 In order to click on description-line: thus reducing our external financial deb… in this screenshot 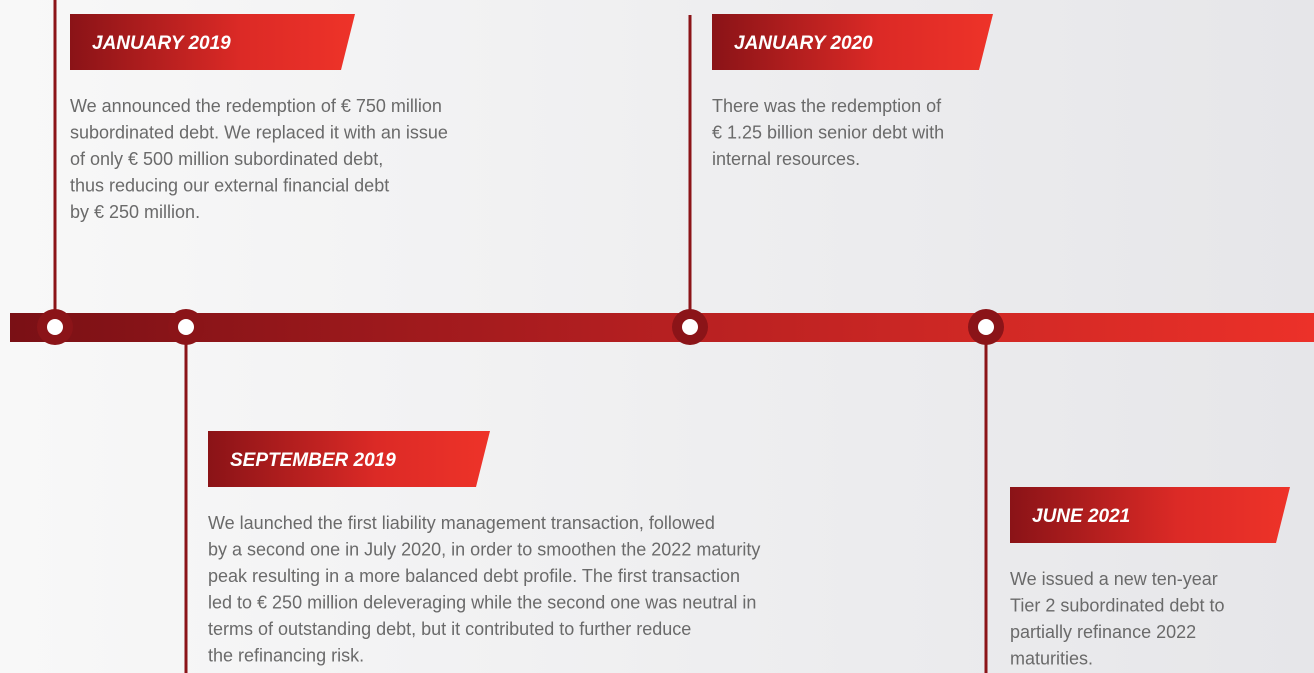, I will do `click(229, 186)`.